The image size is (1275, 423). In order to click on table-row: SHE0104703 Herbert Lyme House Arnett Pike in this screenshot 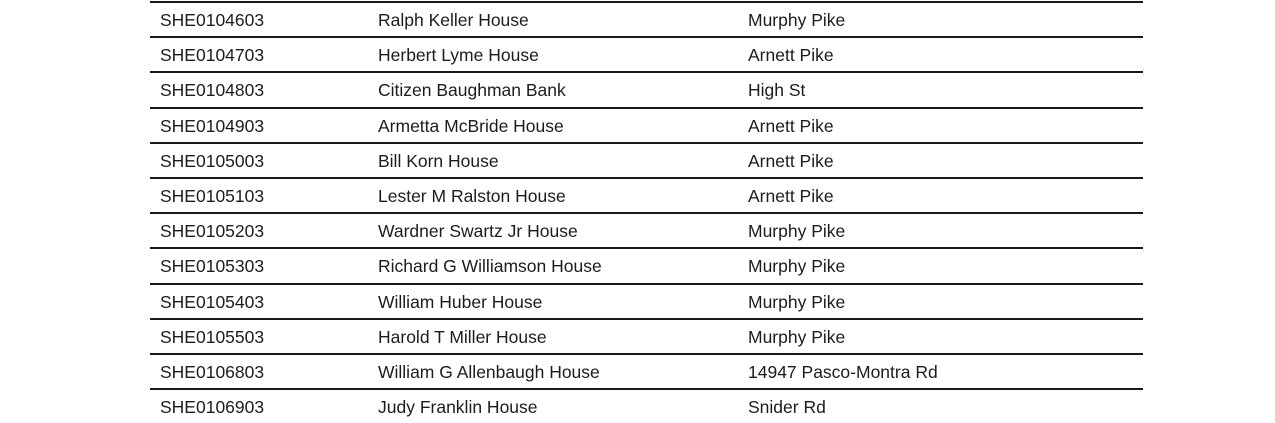, I will do `click(646, 53)`.